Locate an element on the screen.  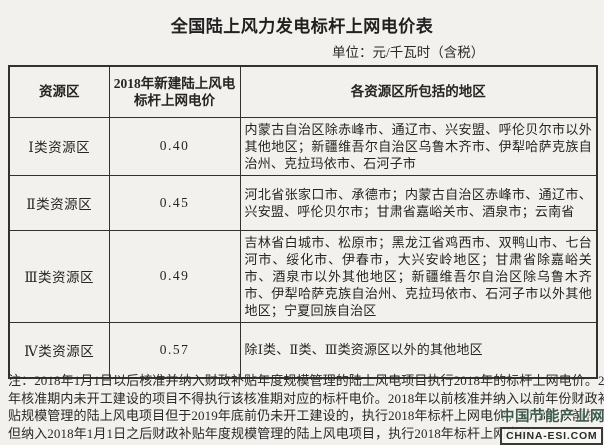
zone-cell: Ⅳ类资源区 is located at coordinates (59, 350).